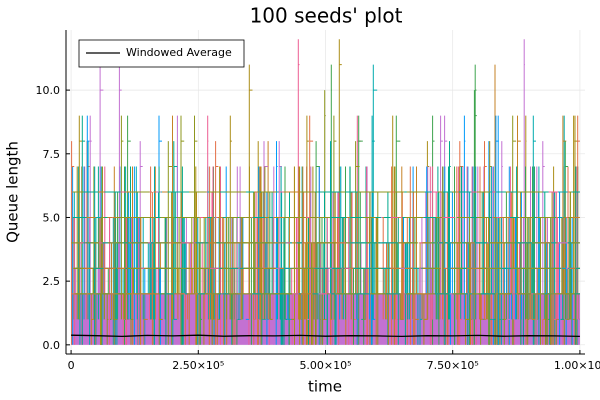 The height and width of the screenshot is (400, 600). What do you see at coordinates (71, 365) in the screenshot?
I see `x-tick-label: 0` at bounding box center [71, 365].